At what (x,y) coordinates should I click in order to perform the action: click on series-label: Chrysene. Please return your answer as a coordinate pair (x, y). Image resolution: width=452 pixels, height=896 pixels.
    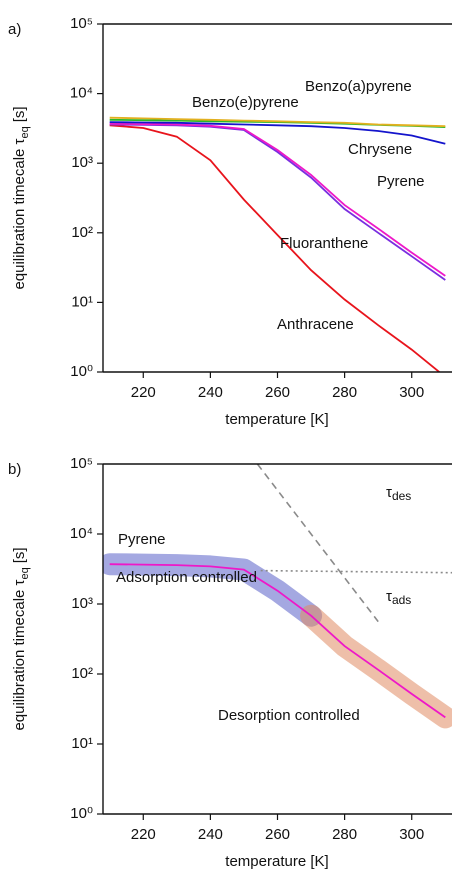
    Looking at the image, I should click on (380, 149).